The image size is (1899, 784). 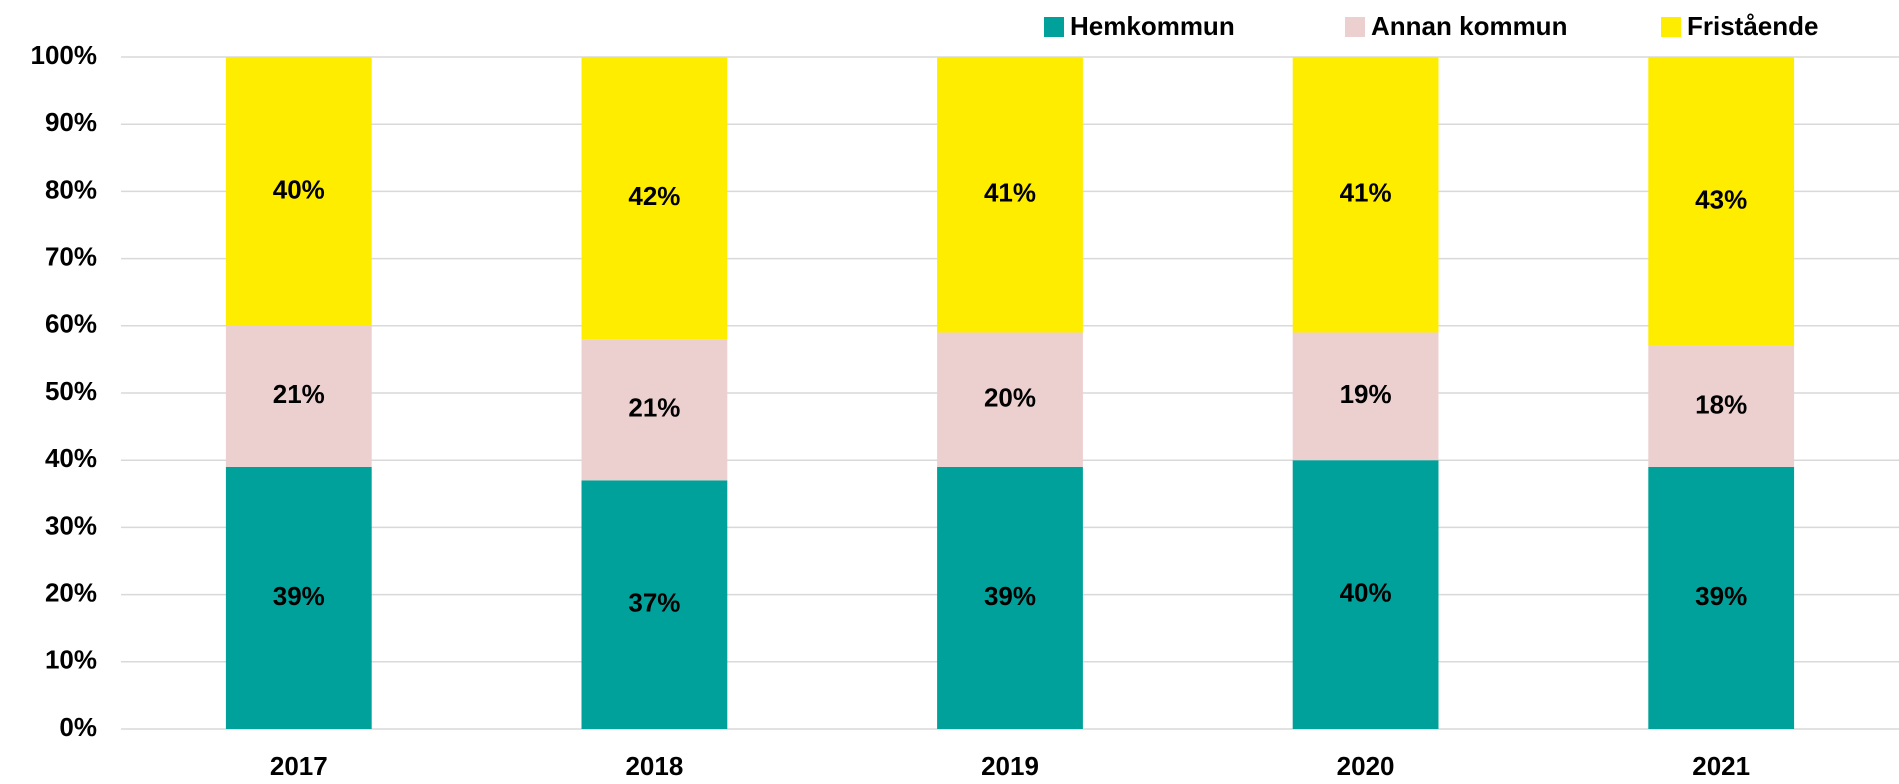 I want to click on y-tick-label: 40%, so click(x=71, y=458).